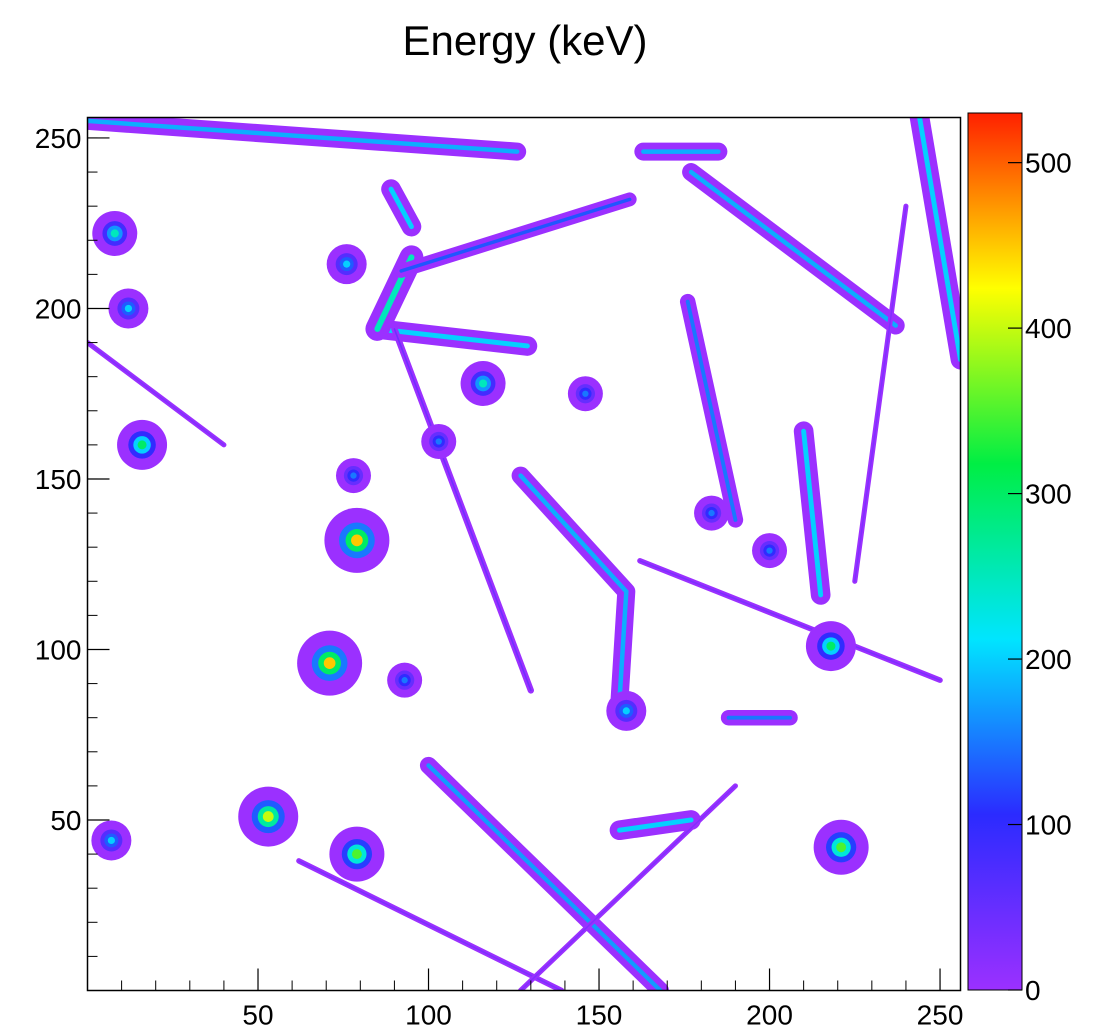 Image resolution: width=1101 pixels, height=1034 pixels. Describe the element at coordinates (428, 1015) in the screenshot. I see `x-tick-label: 100` at that location.